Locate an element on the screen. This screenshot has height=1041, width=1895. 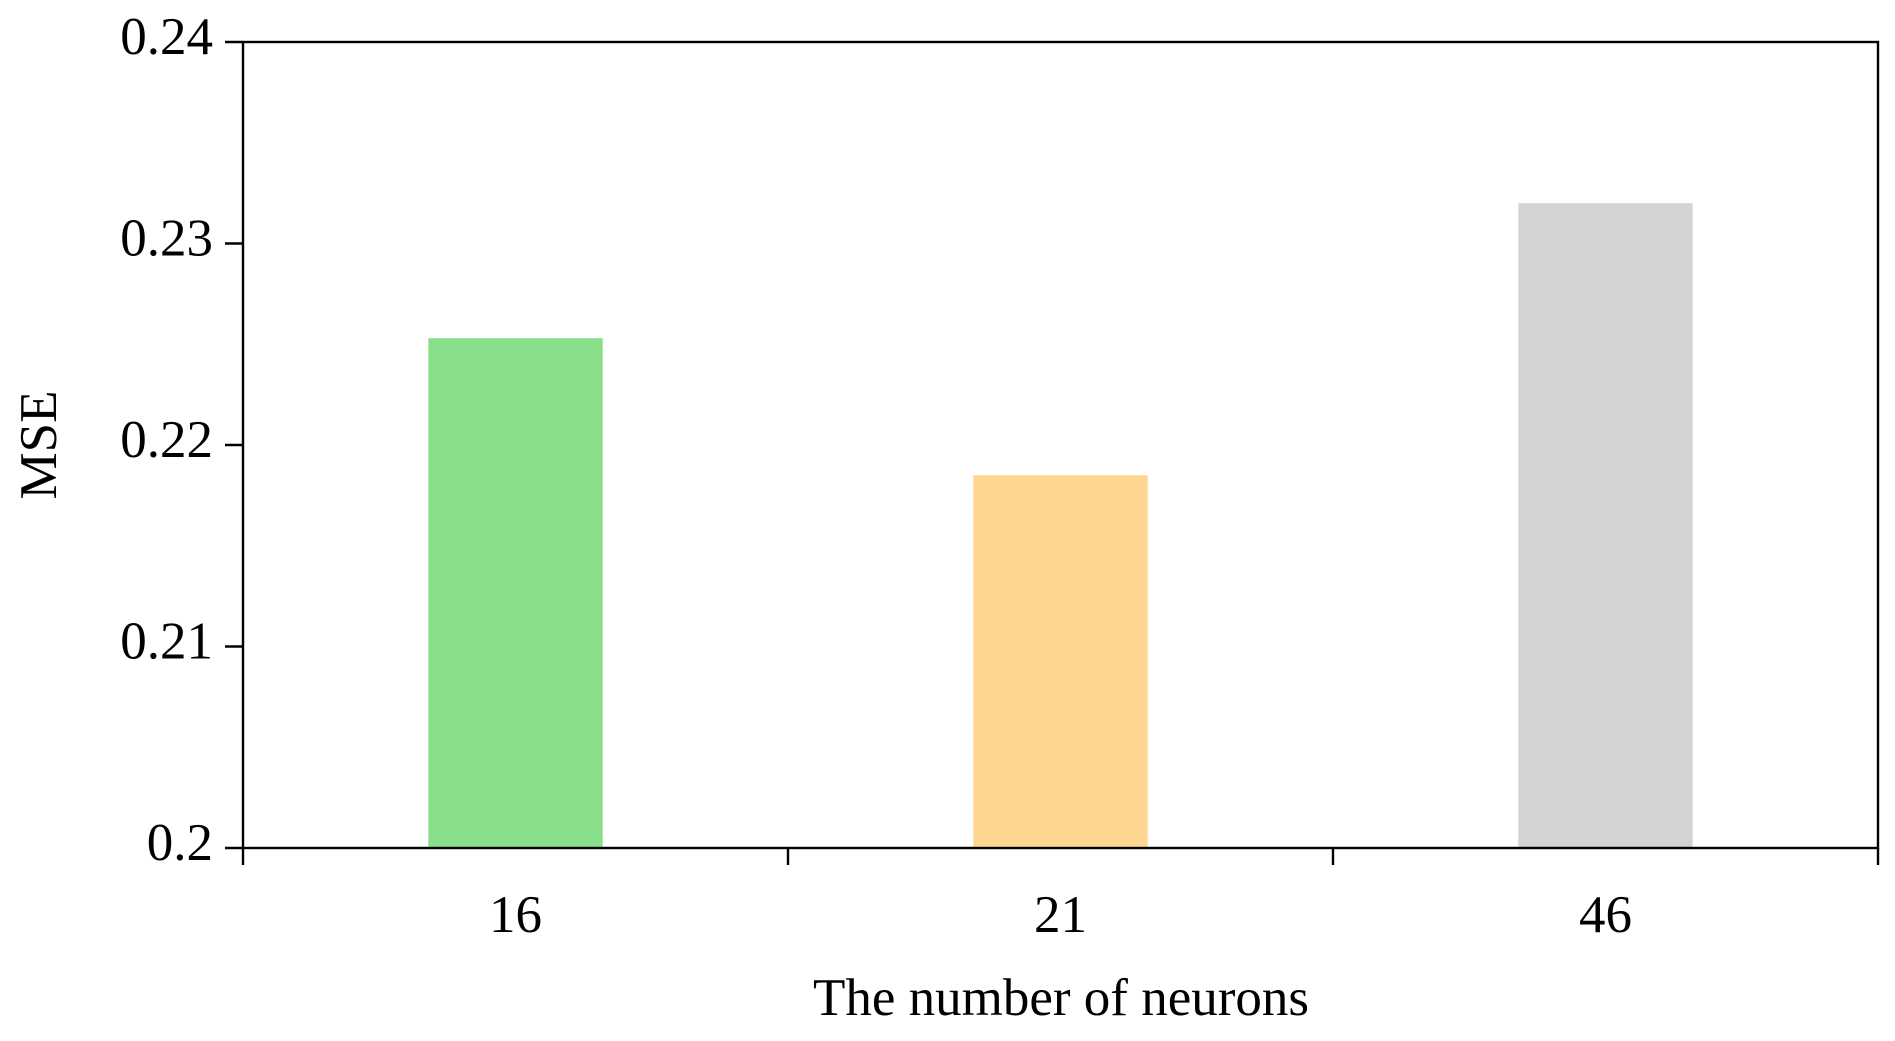
y-tick-label: 0.22 is located at coordinates (166, 440).